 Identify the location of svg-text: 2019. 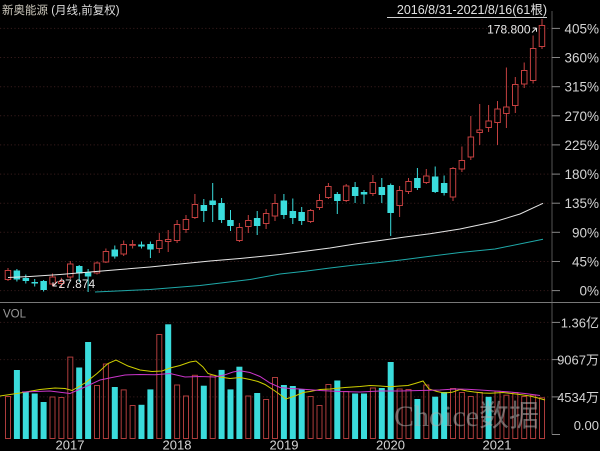
(284, 444).